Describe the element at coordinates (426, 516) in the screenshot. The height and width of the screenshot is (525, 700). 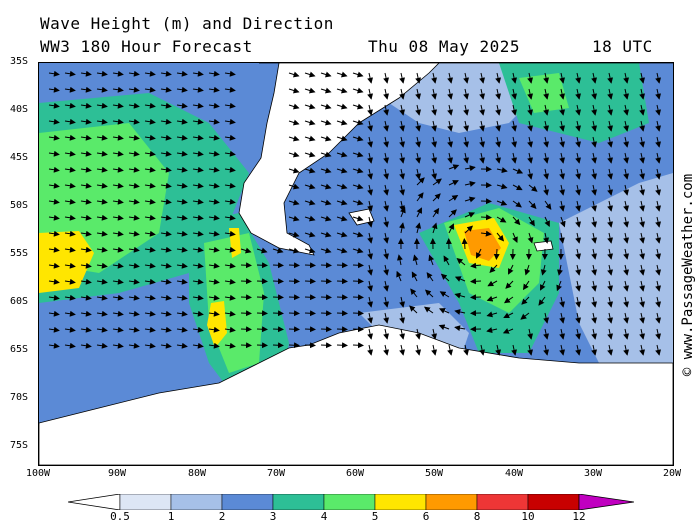
I see `legend-label-6: 6` at that location.